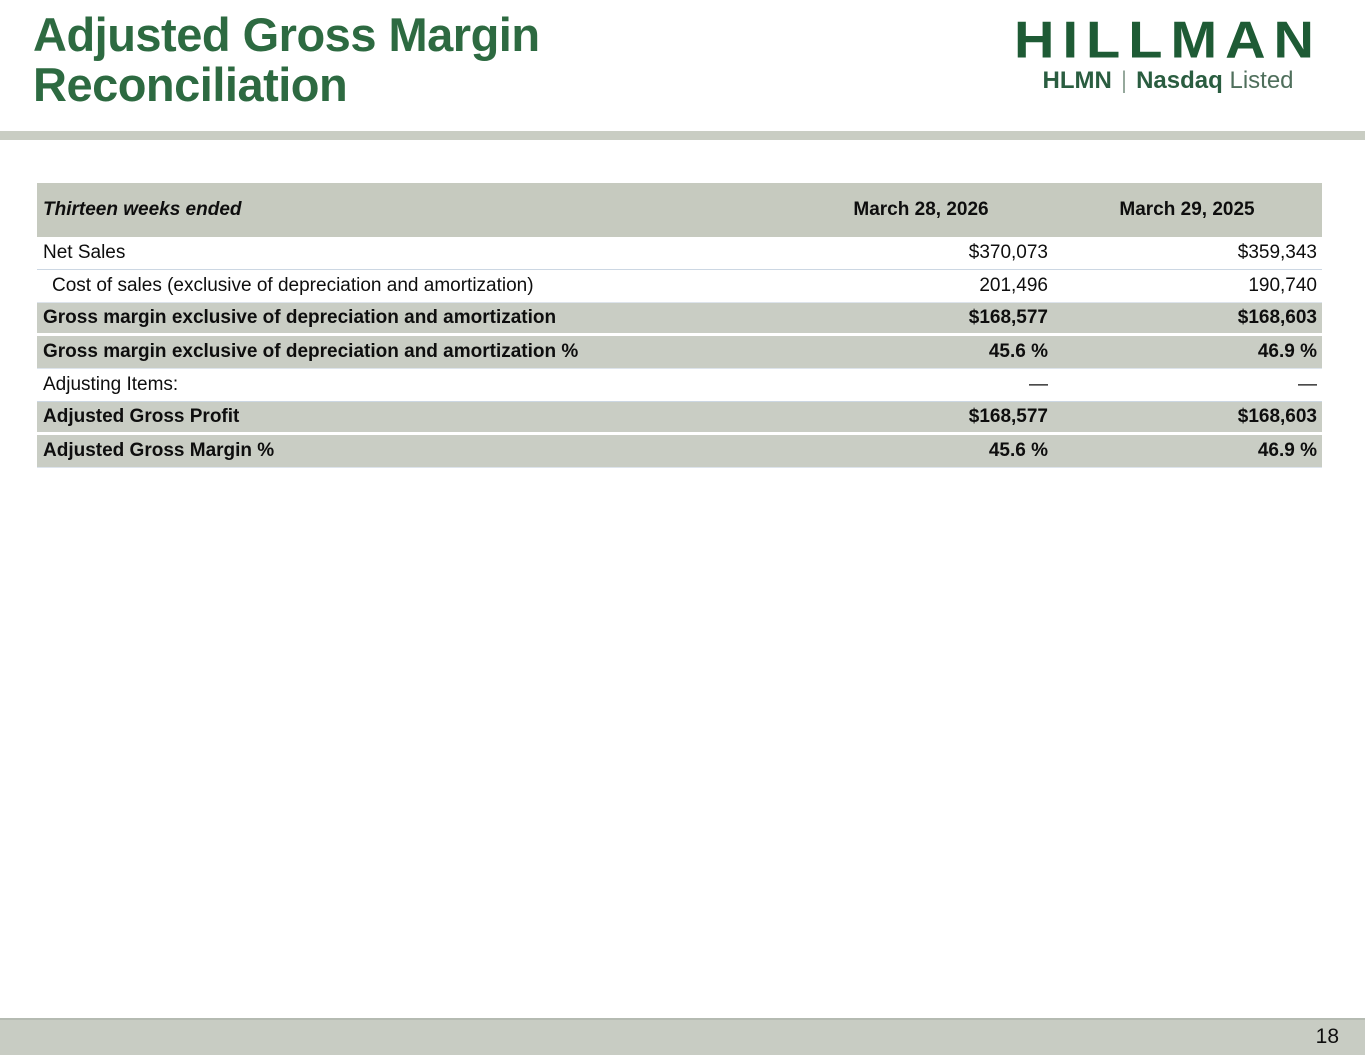 The height and width of the screenshot is (1055, 1365). What do you see at coordinates (141, 416) in the screenshot?
I see `row-label: Adjusted Gross Profit` at bounding box center [141, 416].